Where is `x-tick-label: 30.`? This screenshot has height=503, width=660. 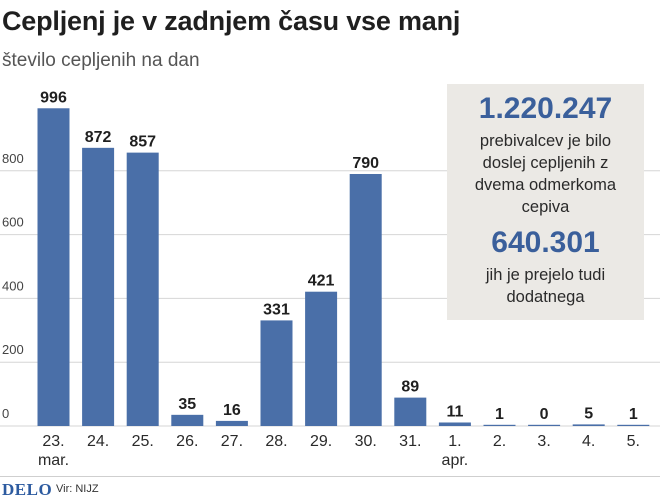
x-tick-label: 30. is located at coordinates (366, 441).